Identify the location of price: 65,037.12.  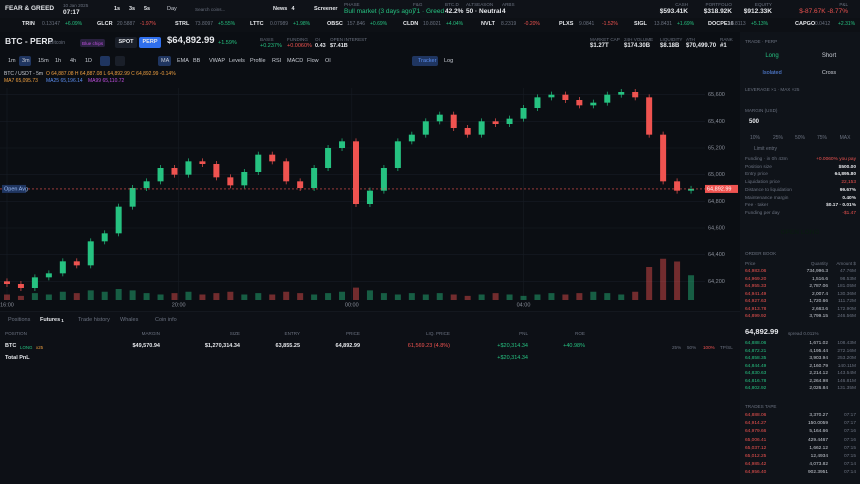
(756, 448).